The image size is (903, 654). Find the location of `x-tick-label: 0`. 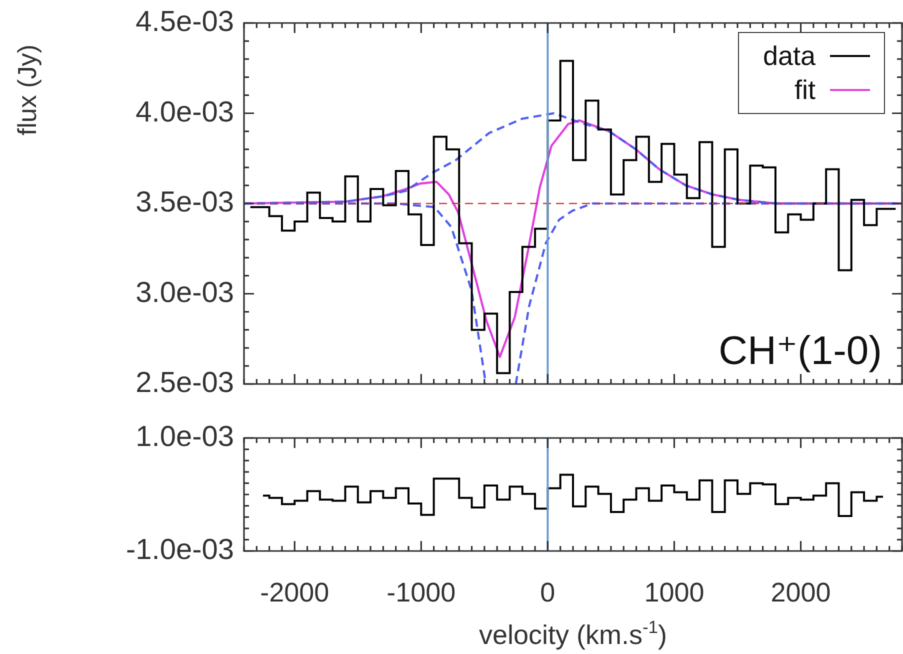

x-tick-label: 0 is located at coordinates (548, 593).